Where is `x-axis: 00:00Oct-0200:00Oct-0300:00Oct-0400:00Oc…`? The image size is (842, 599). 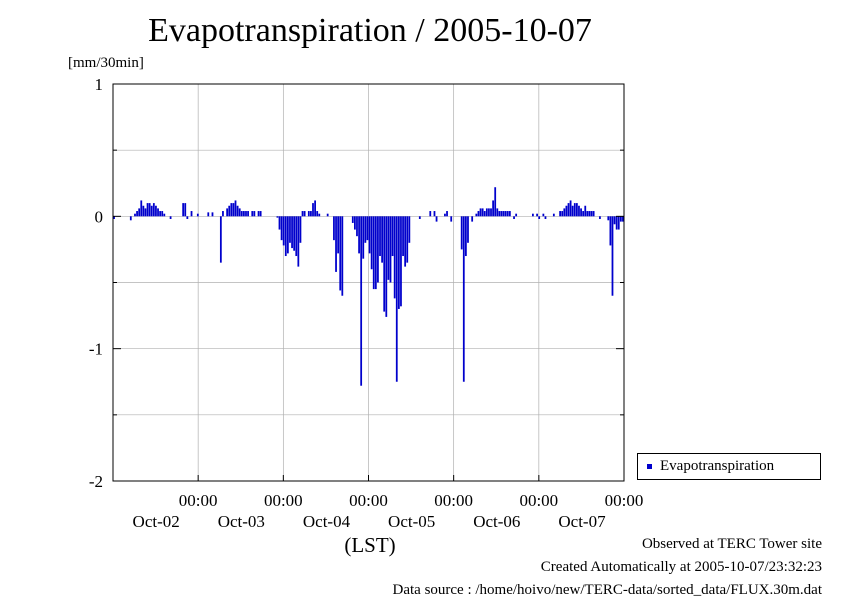 x-axis: 00:00Oct-0200:00Oct-0300:00Oct-0400:00Oc… is located at coordinates (388, 503).